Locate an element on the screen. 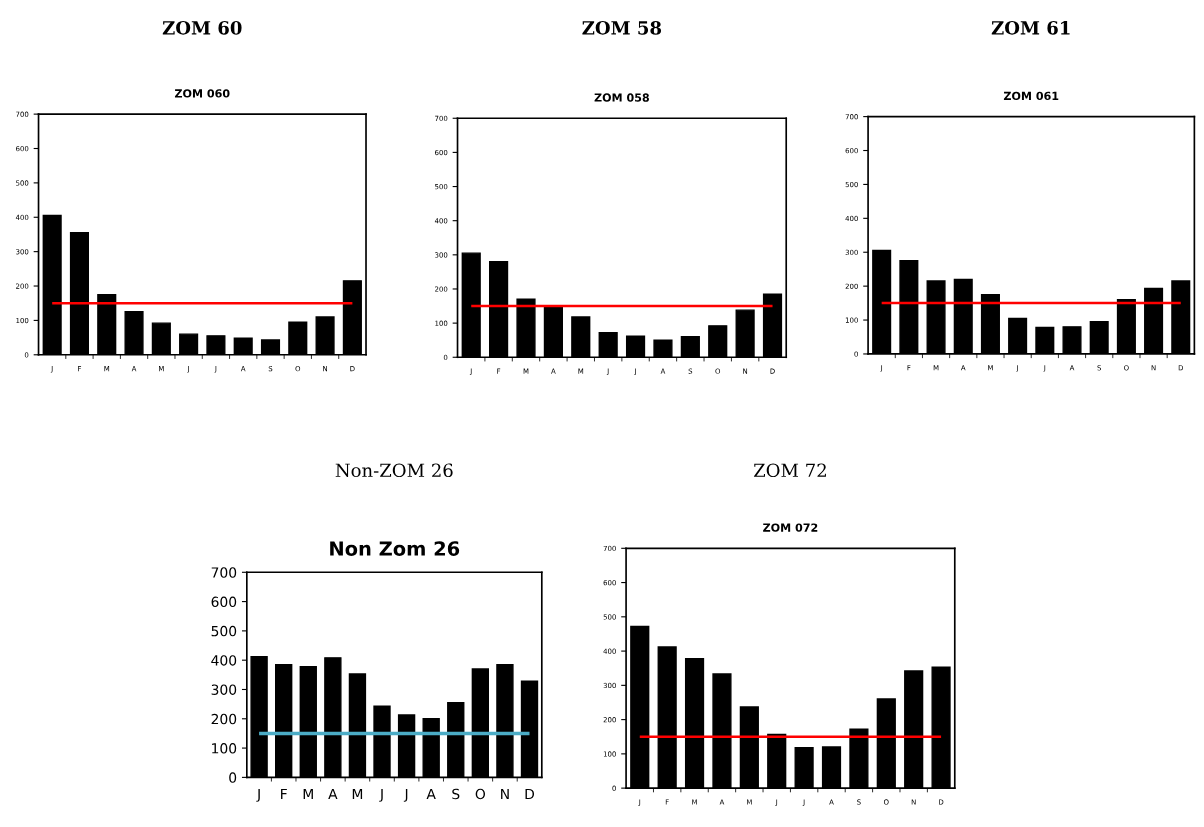  x-tick-label: S is located at coordinates (456, 794).